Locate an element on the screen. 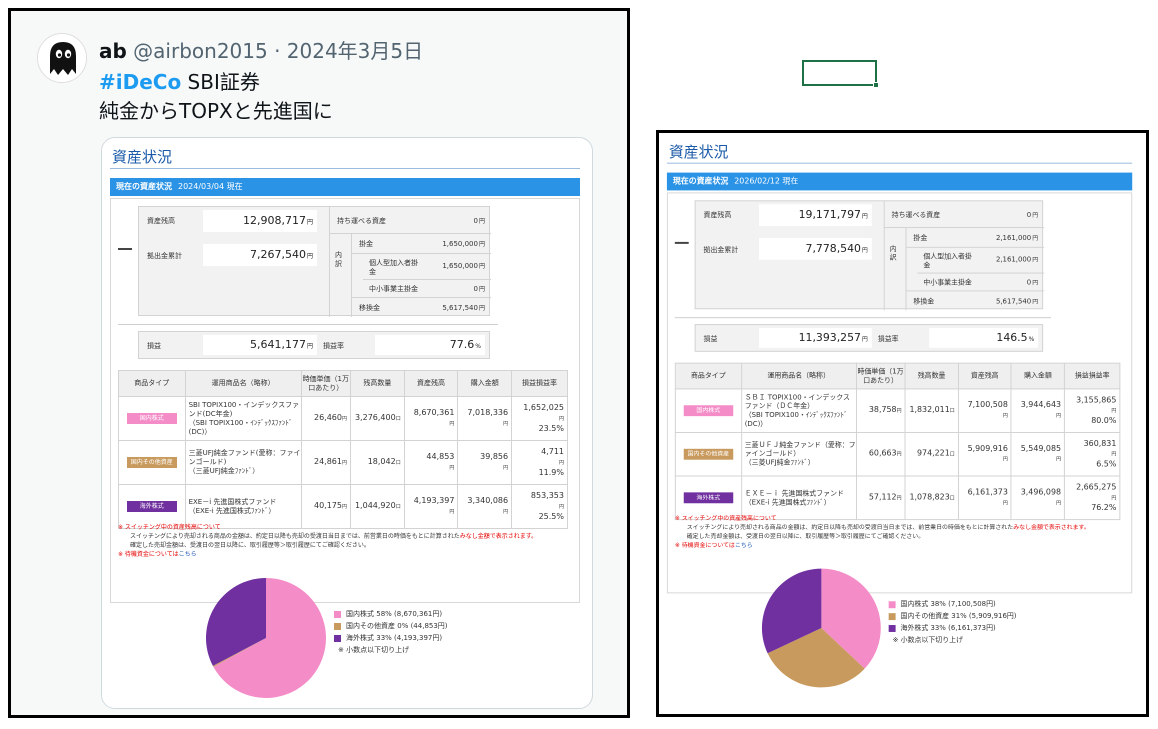 Image resolution: width=1158 pixels, height=729 pixels. fund-cost: 3,944,643 円 is located at coordinates (1038, 410).